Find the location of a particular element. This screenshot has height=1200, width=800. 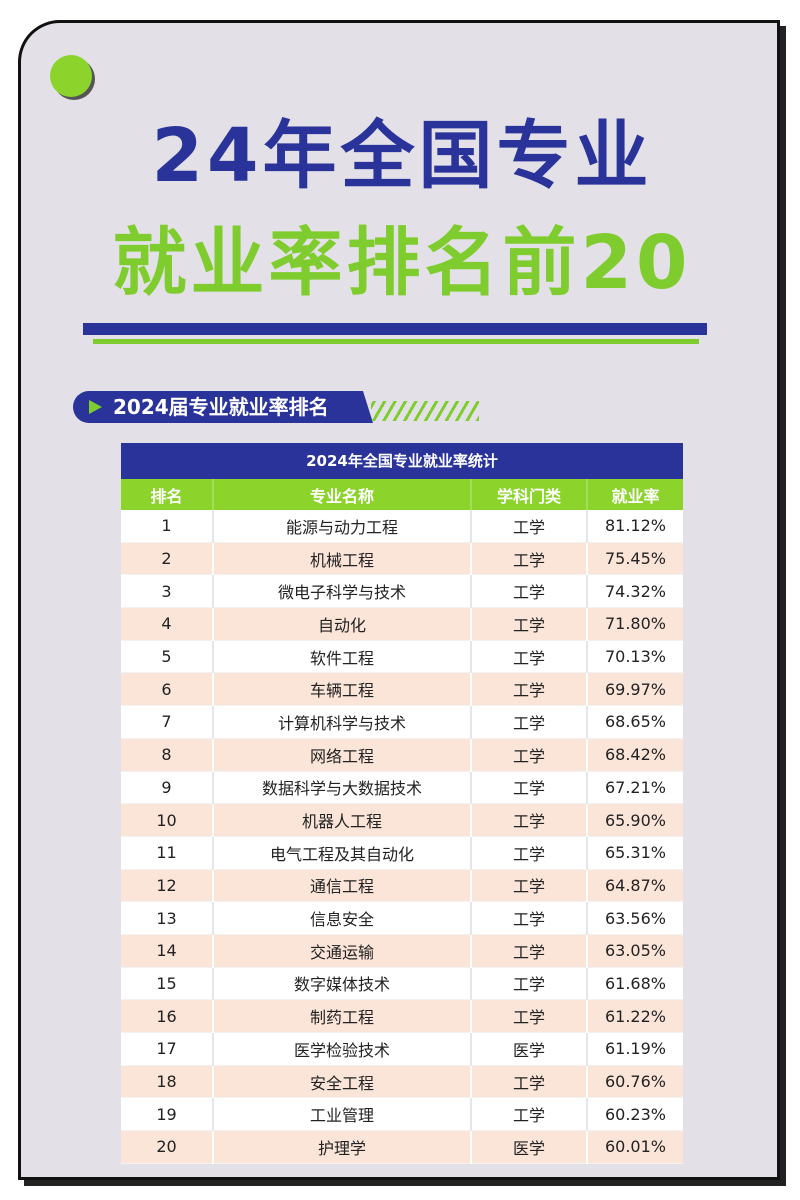

table-row: 8 网络工程 工学 68.42% is located at coordinates (402, 755).